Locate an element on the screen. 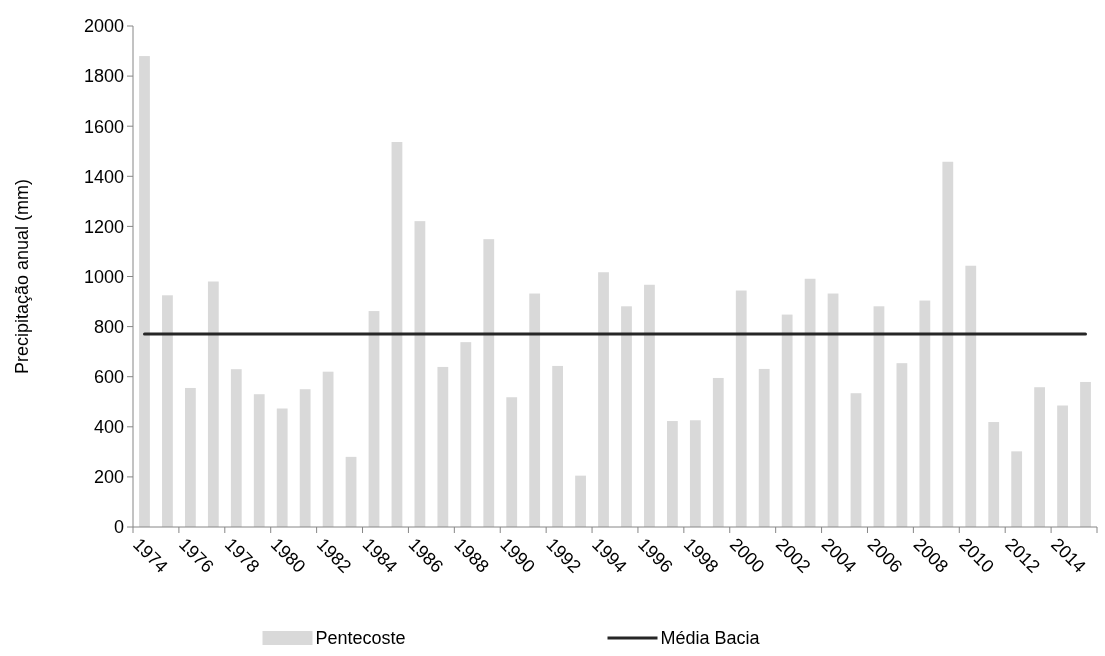 The image size is (1105, 656). y-tick-label: 1200 is located at coordinates (103, 226).